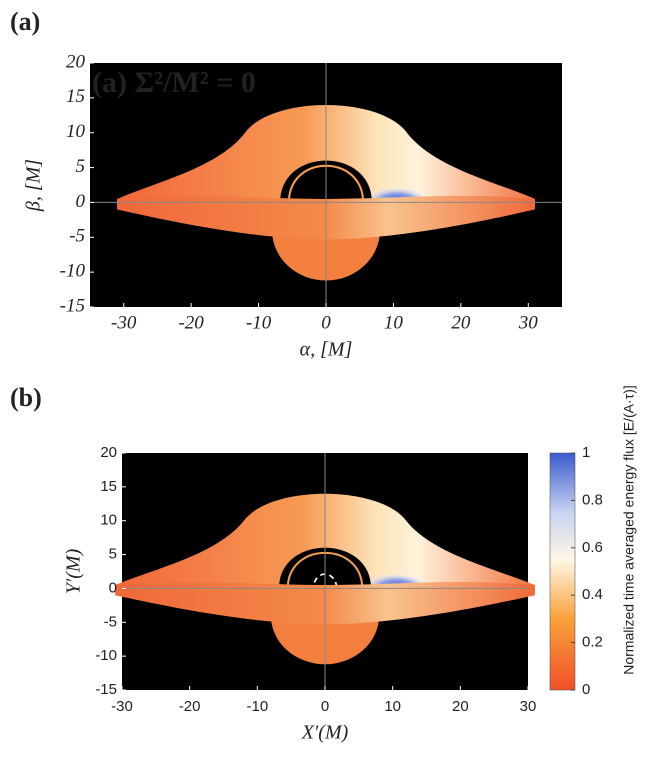 Image resolution: width=646 pixels, height=767 pixels. I want to click on x-axis-label: α, [M], so click(326, 350).